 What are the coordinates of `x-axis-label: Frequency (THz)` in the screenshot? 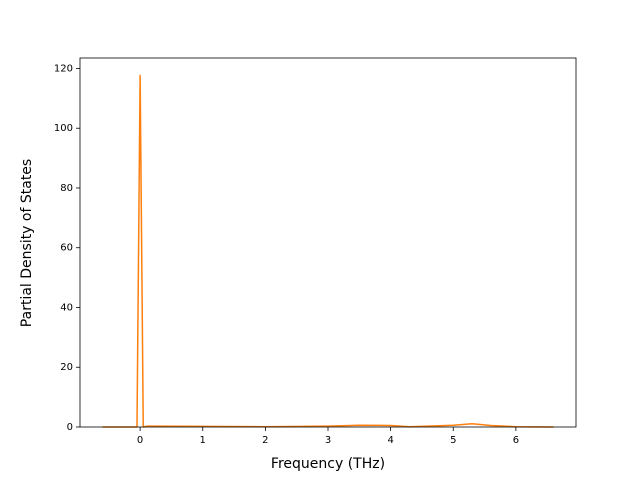 It's located at (328, 464).